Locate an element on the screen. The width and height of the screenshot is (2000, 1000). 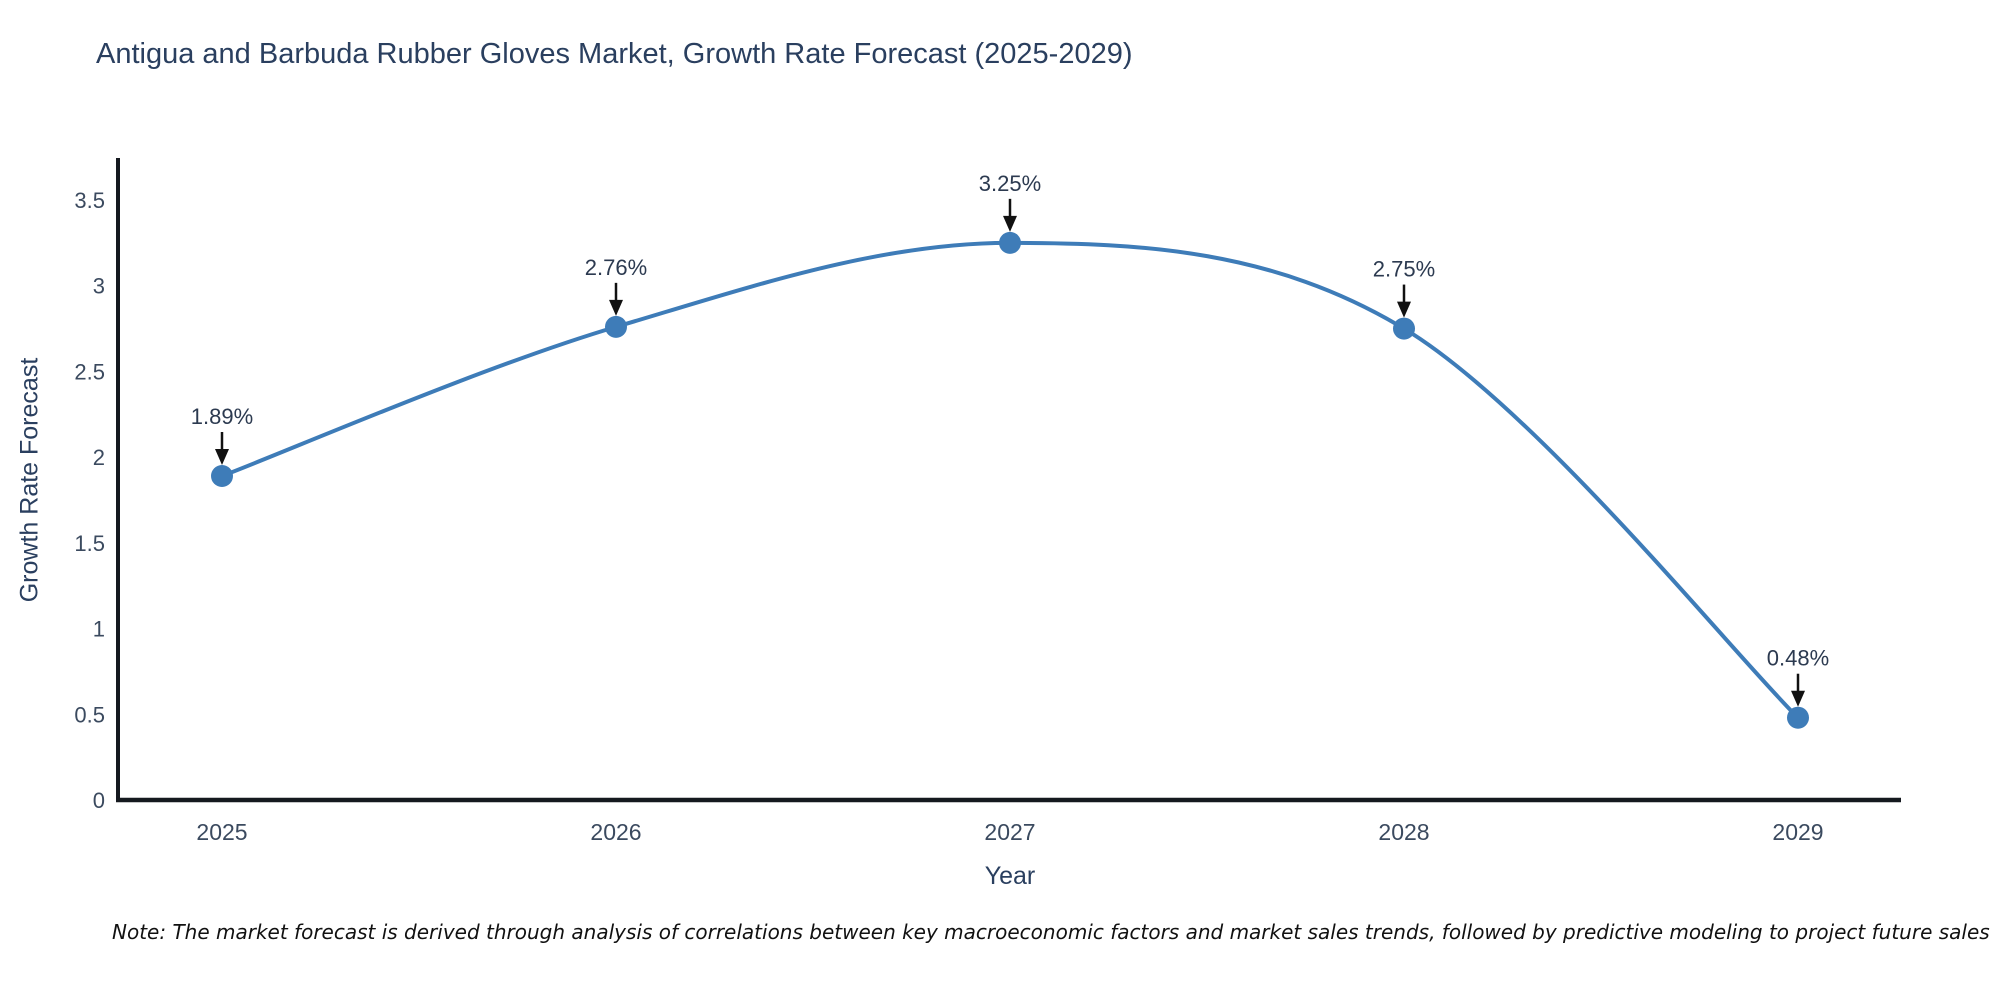
point-annotation-label: 0.48% is located at coordinates (1798, 658).